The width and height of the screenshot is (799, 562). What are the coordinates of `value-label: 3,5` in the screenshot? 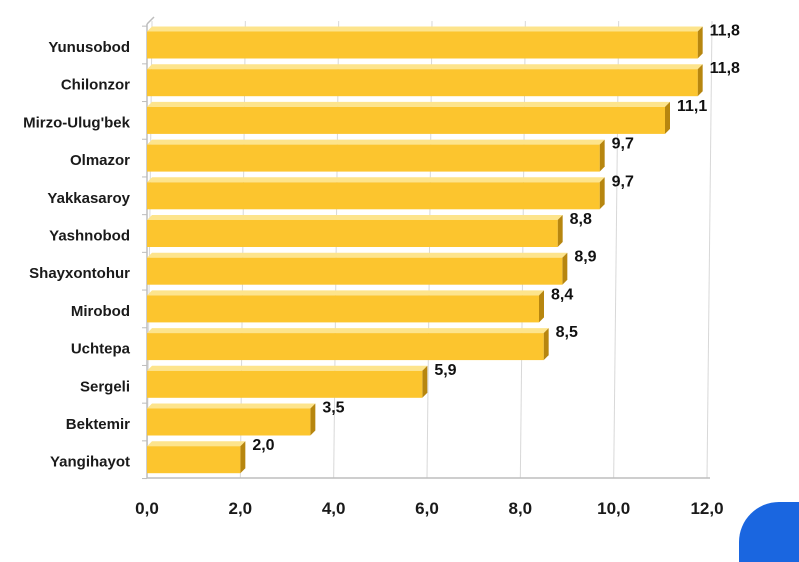 It's located at (333, 408).